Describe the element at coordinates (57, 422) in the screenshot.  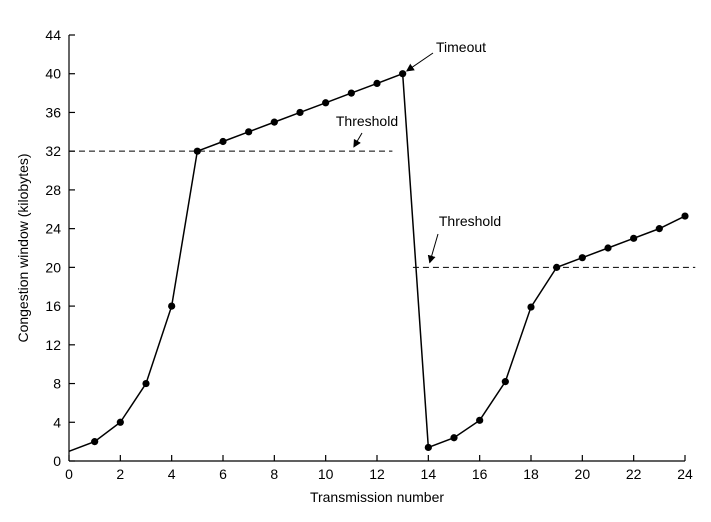
I see `y-tick-label: 4` at that location.